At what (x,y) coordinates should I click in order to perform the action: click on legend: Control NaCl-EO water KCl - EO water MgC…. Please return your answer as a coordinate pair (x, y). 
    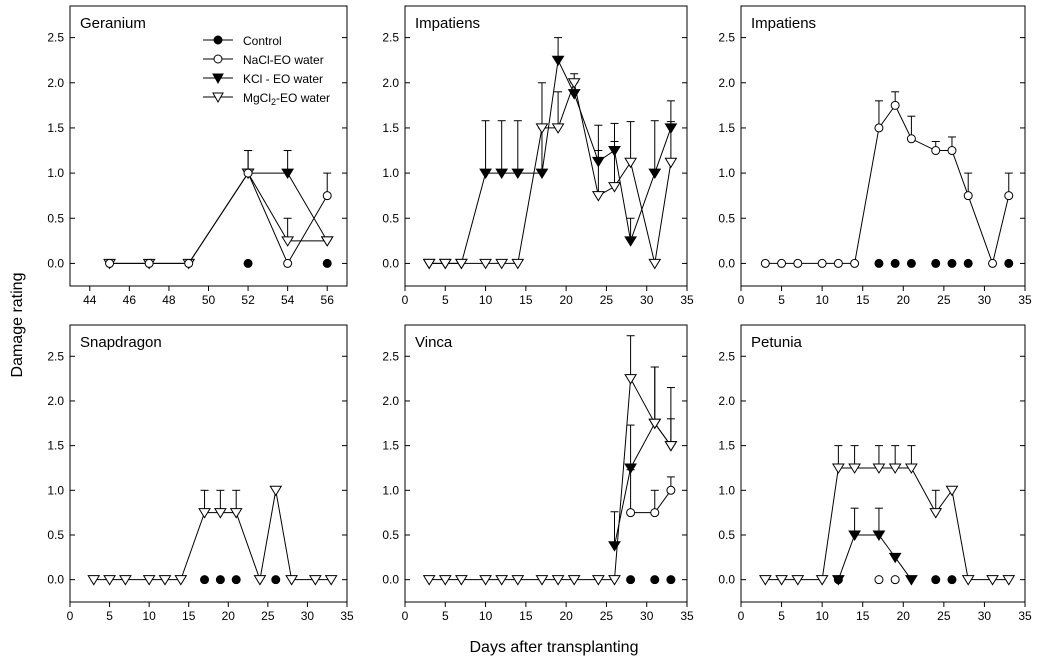
    Looking at the image, I should click on (266, 70).